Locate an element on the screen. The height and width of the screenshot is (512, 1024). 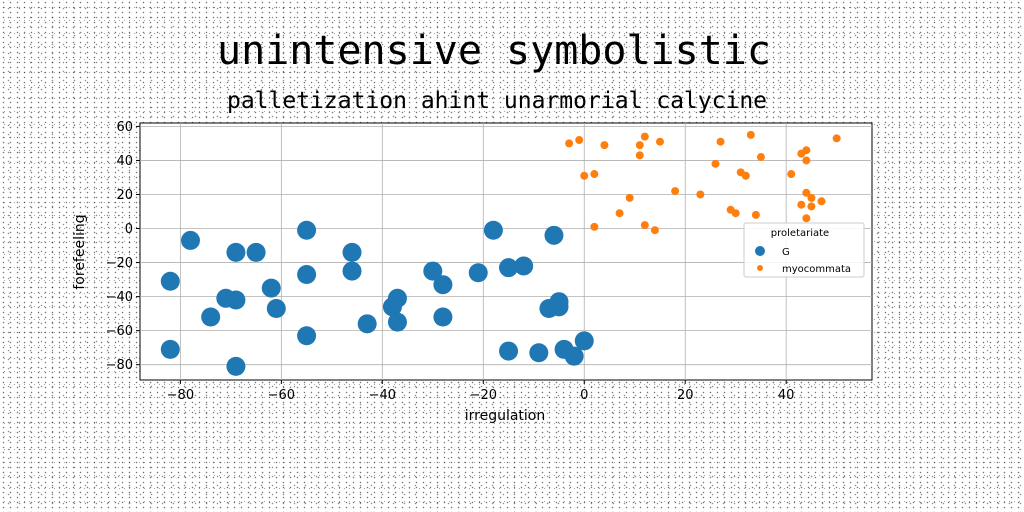
chart-subtitle: palletization ahint unarmorial calycine is located at coordinates (497, 101).